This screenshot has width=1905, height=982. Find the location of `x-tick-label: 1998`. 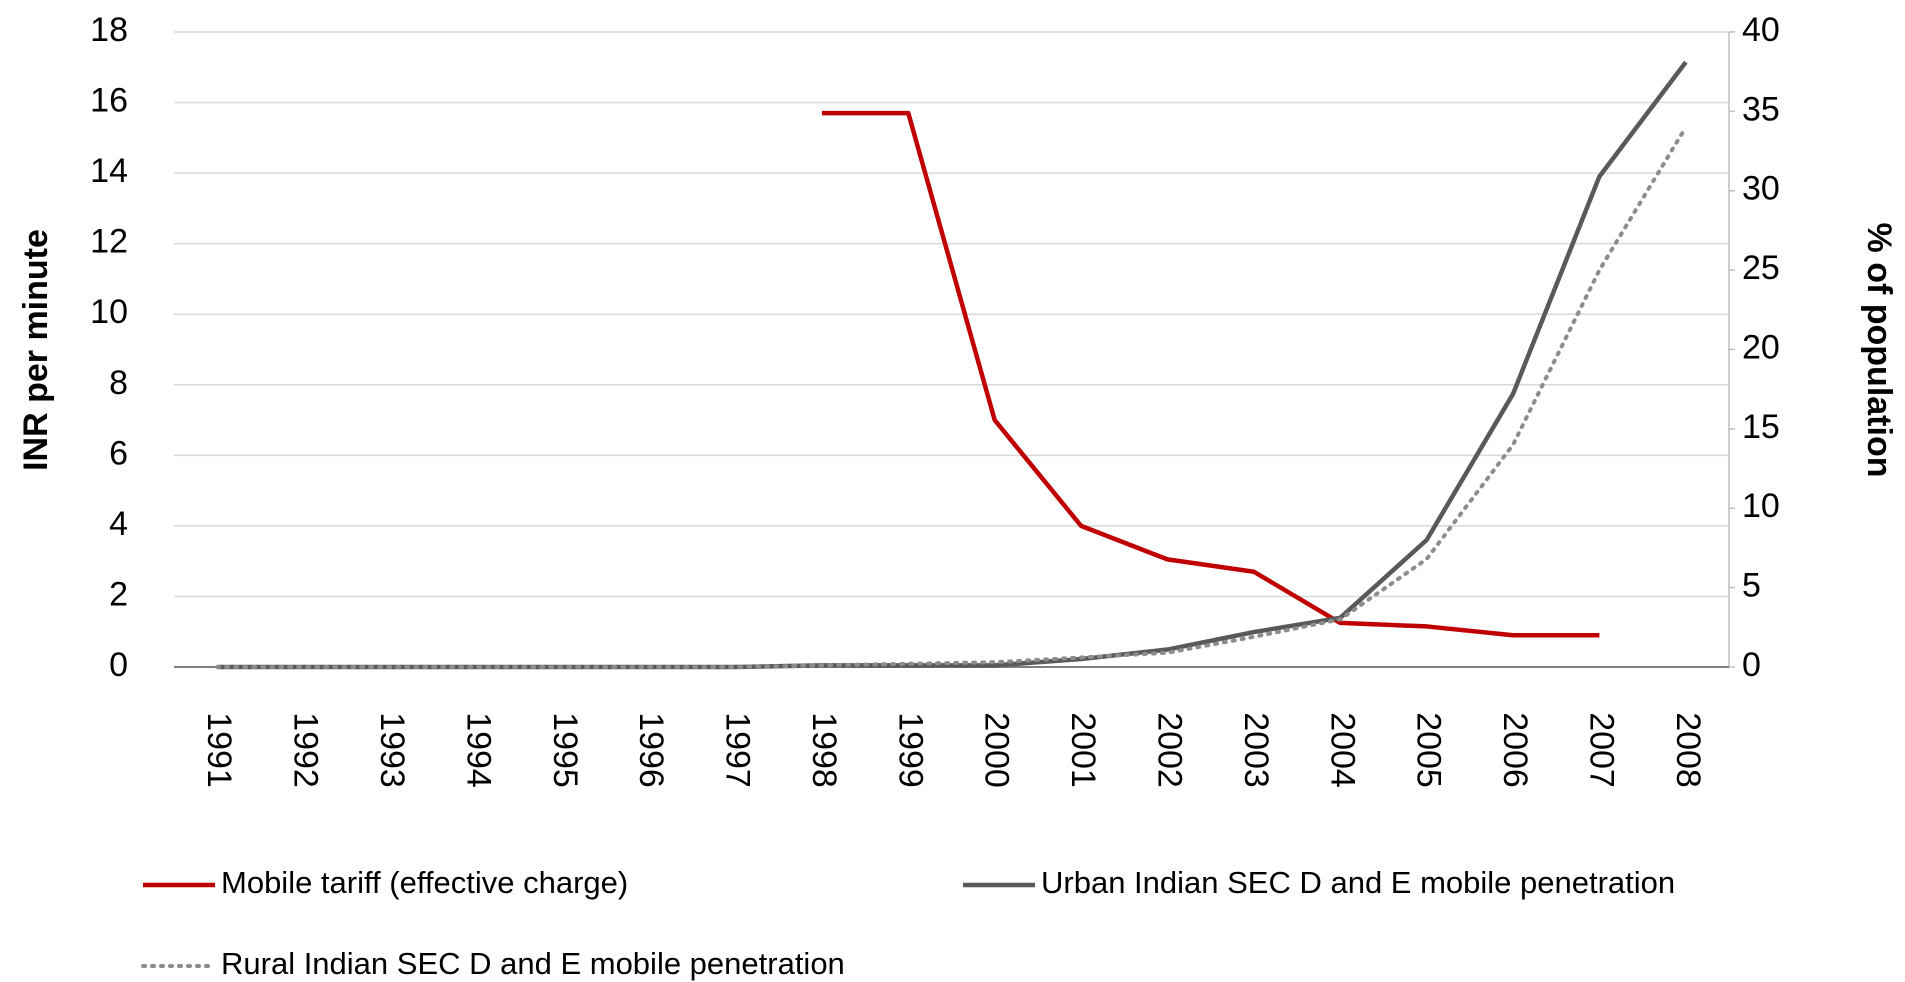

x-tick-label: 1998 is located at coordinates (824, 750).